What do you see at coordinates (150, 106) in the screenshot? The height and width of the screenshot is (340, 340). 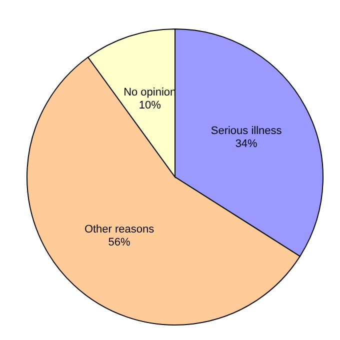 I see `data-label: 10%` at bounding box center [150, 106].